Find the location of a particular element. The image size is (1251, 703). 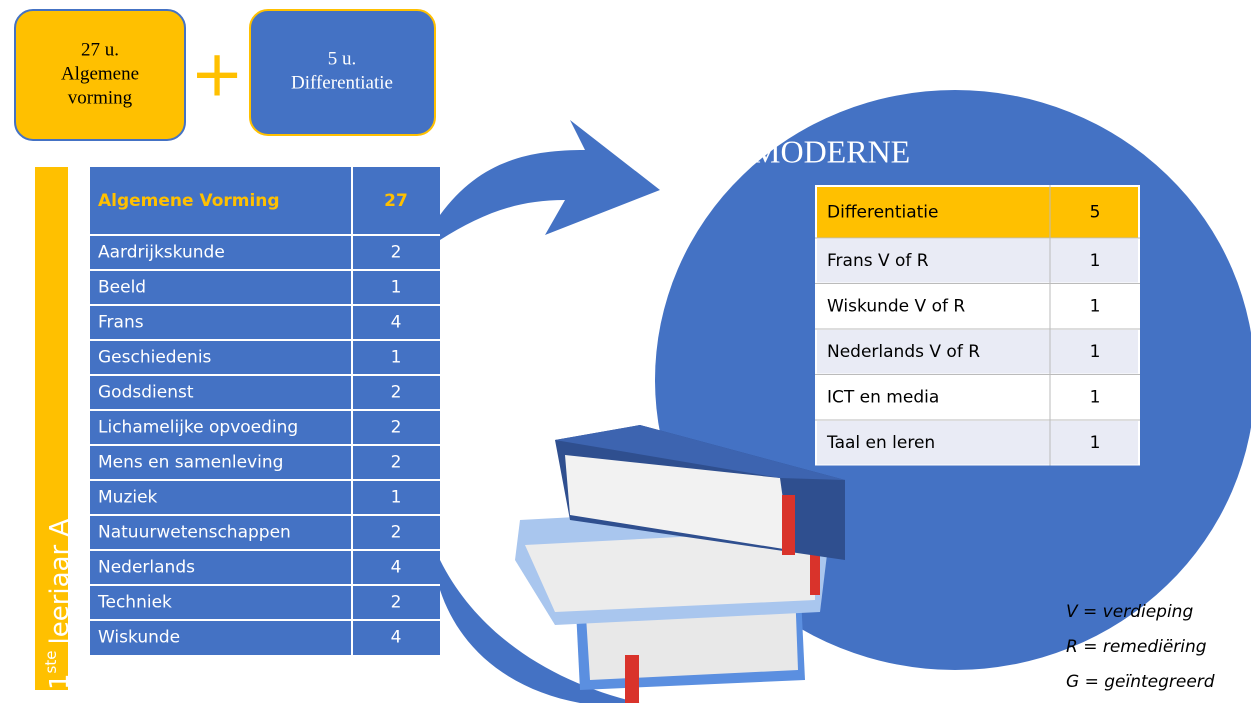

circle-title: MODERNE is located at coordinates (831, 151).